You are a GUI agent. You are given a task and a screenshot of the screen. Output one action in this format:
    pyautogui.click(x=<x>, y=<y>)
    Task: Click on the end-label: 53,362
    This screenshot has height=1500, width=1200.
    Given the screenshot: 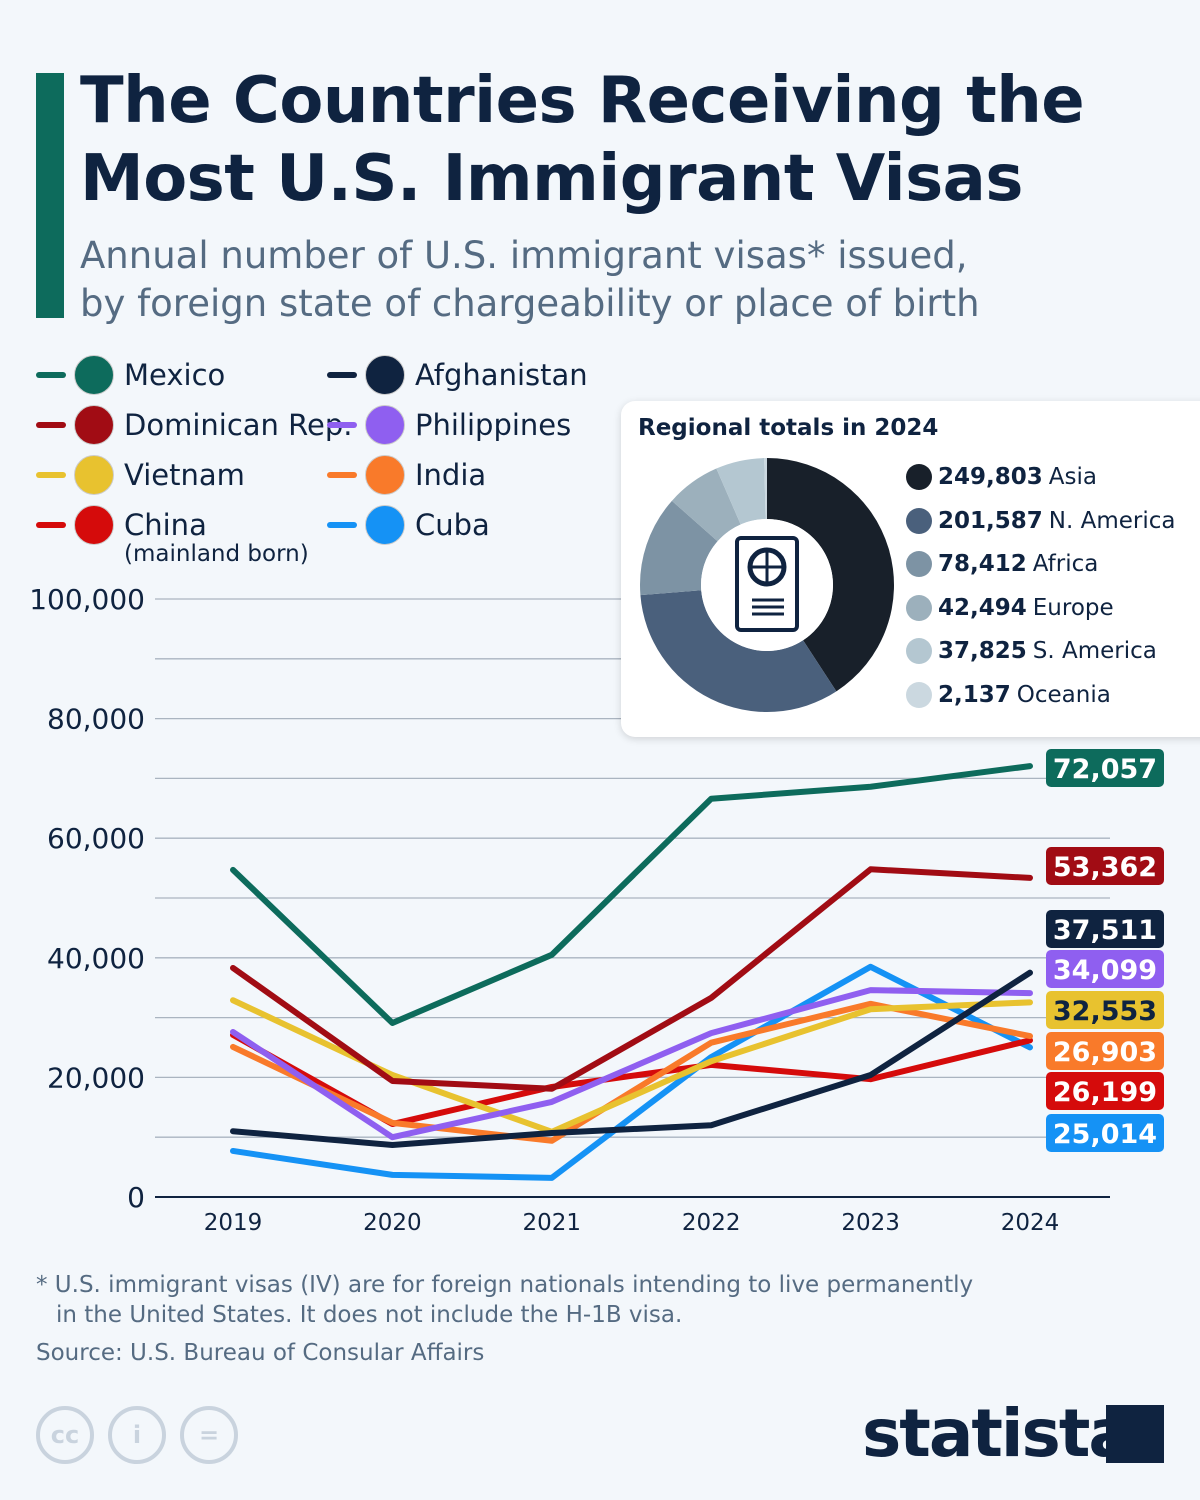 What is the action you would take?
    pyautogui.click(x=1105, y=867)
    